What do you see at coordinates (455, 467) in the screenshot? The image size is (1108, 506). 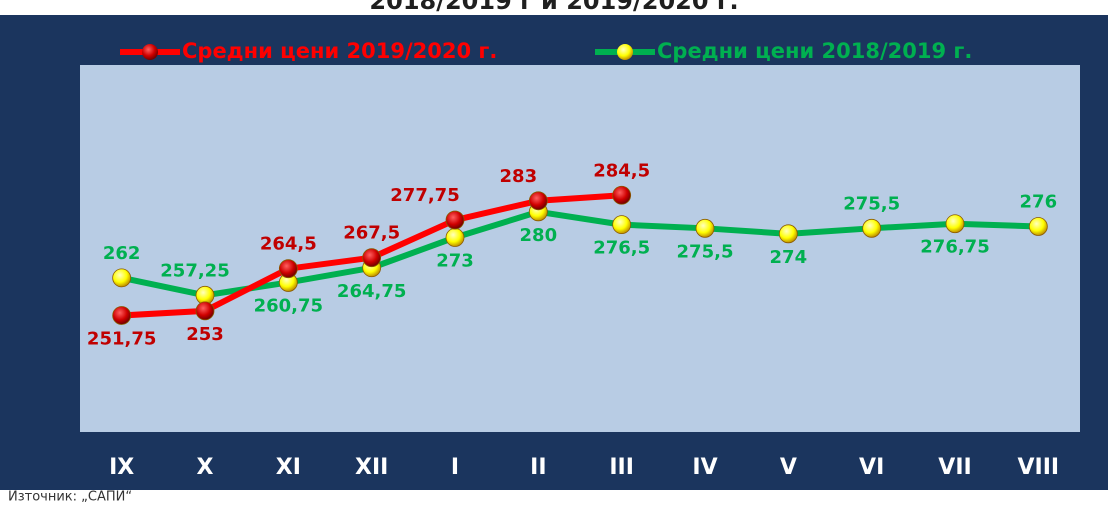 I see `x-tick-label: I` at bounding box center [455, 467].